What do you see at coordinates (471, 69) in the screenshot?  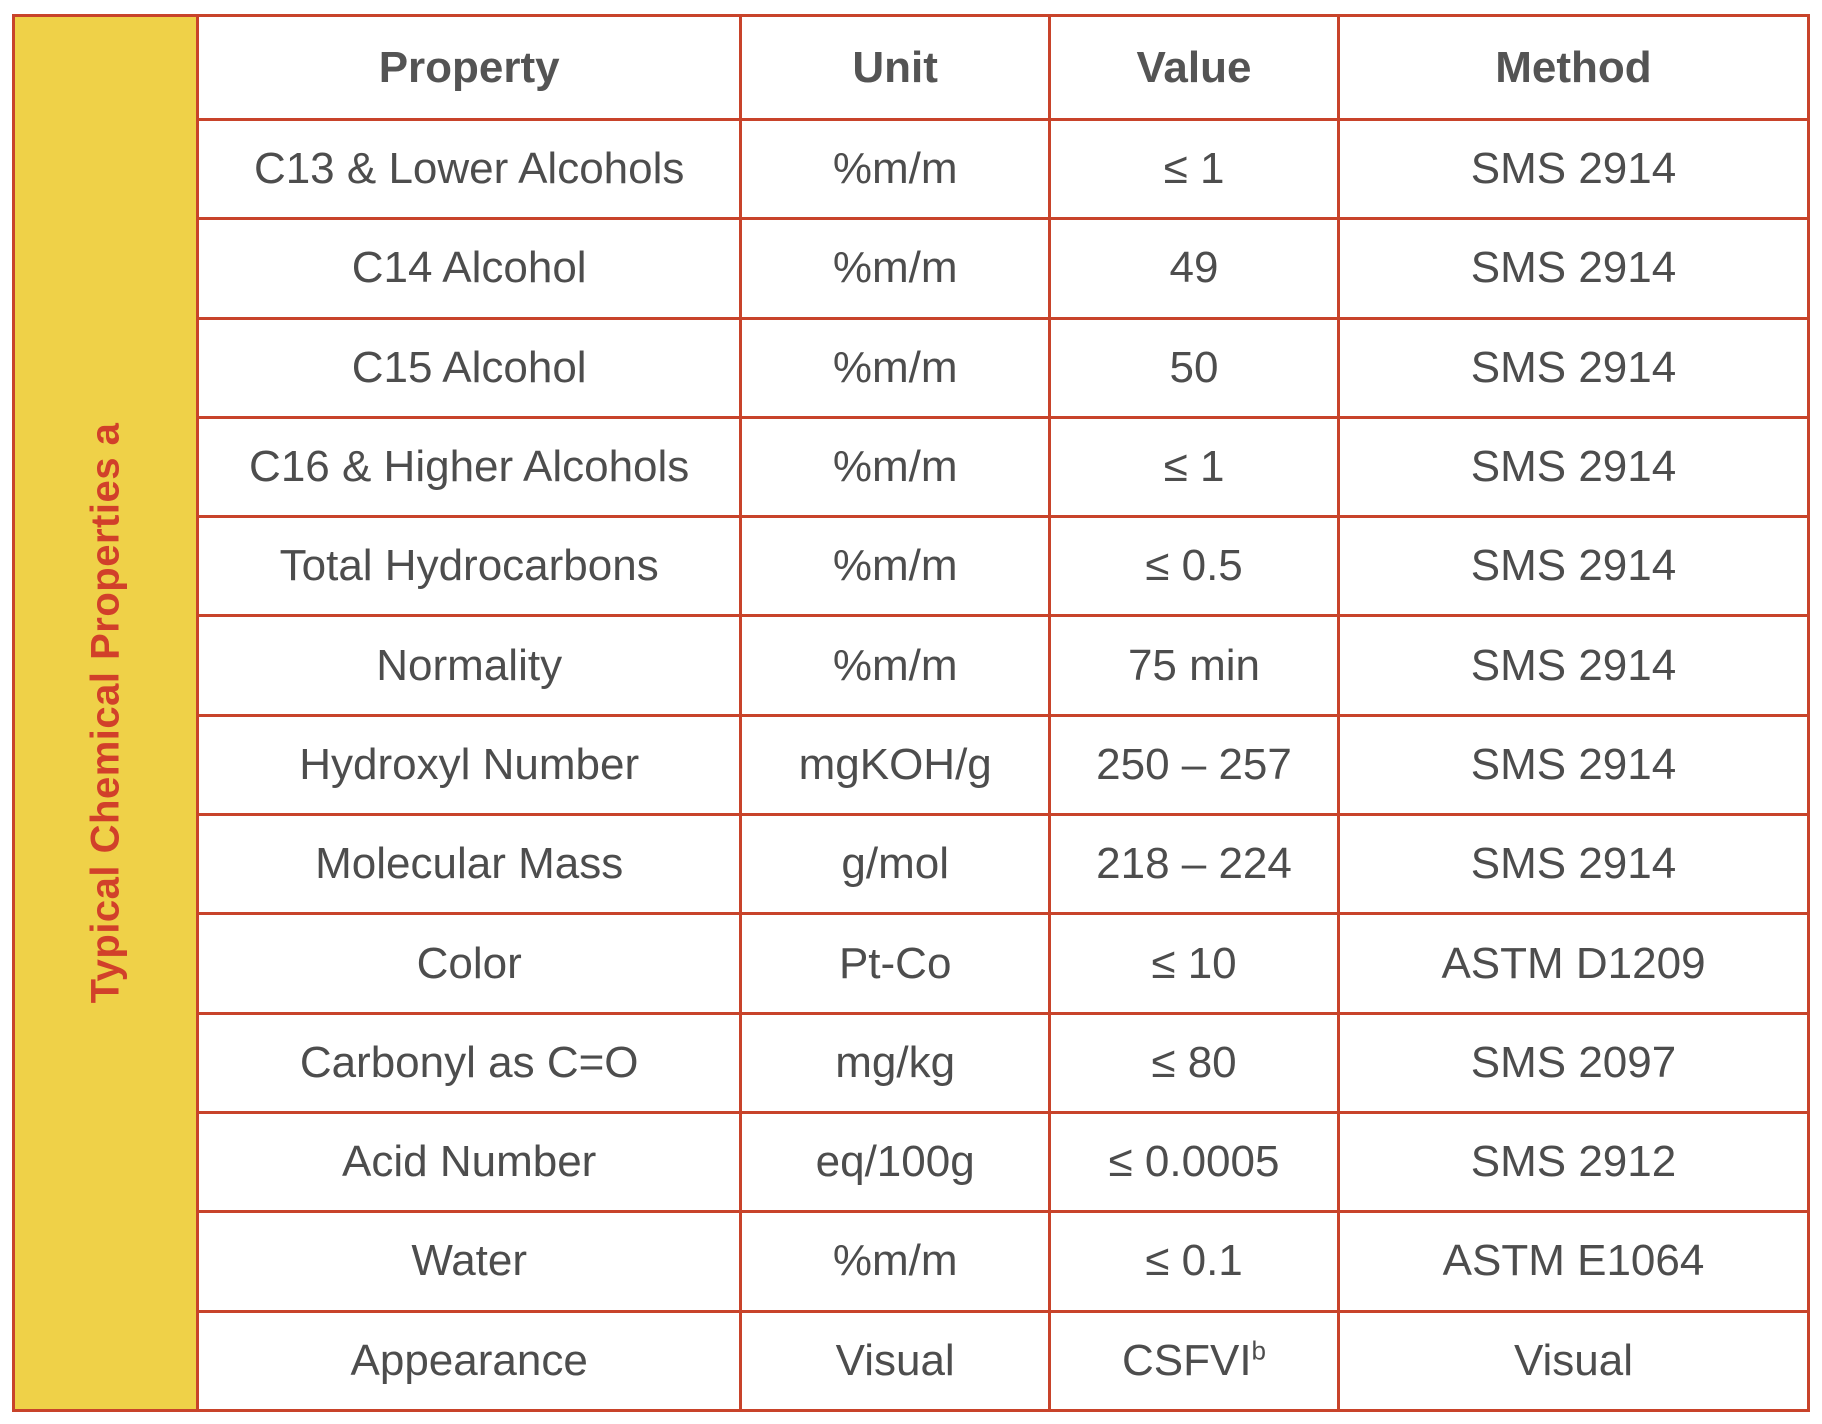 I see `header-property: Property` at bounding box center [471, 69].